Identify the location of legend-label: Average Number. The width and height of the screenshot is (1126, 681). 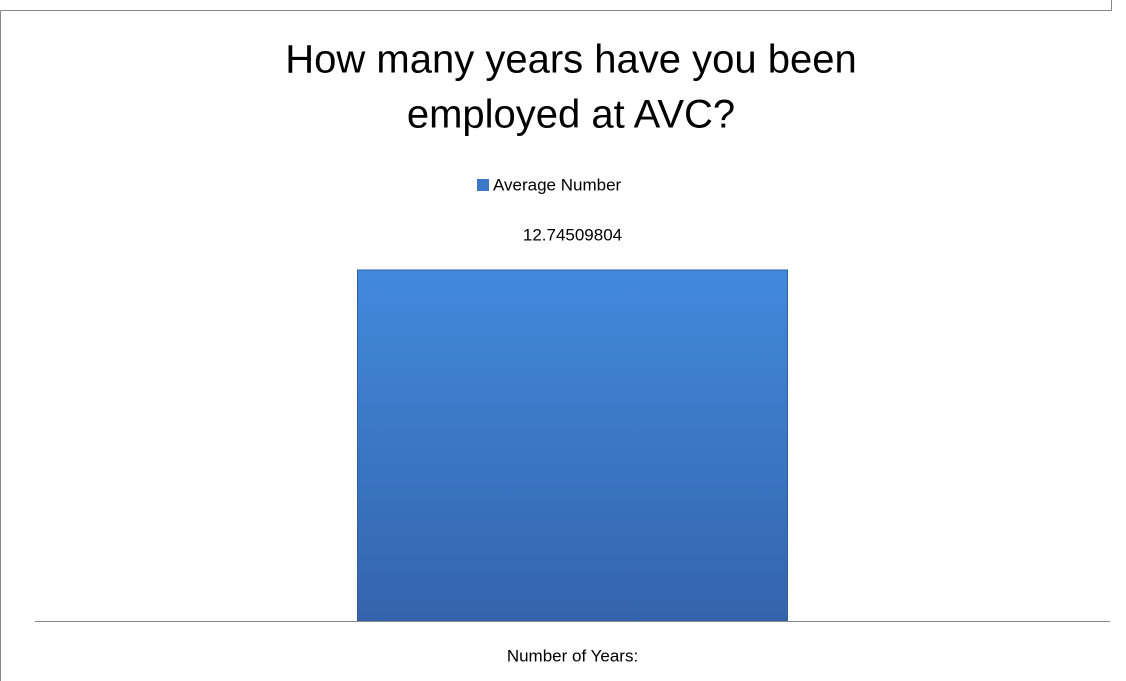
(557, 184).